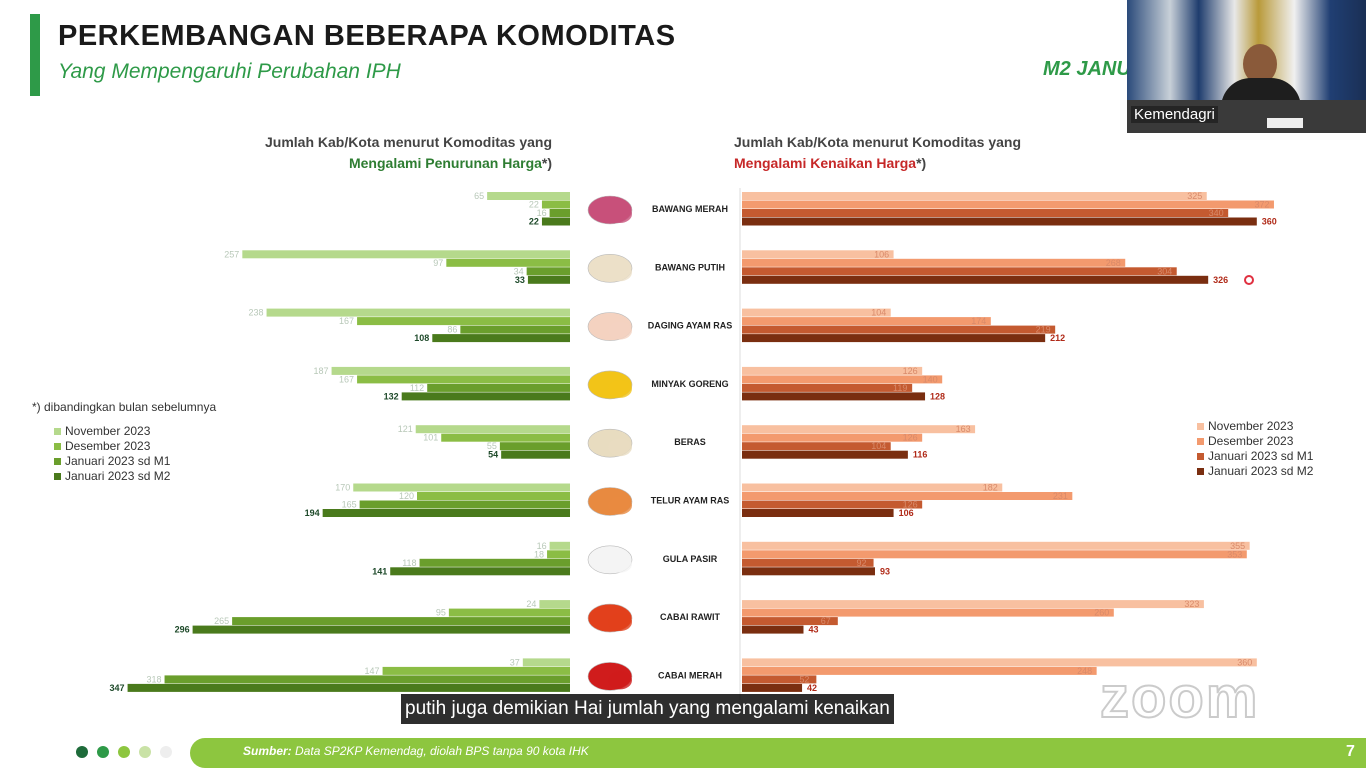  I want to click on bar-value-label: 325, so click(1194, 196).